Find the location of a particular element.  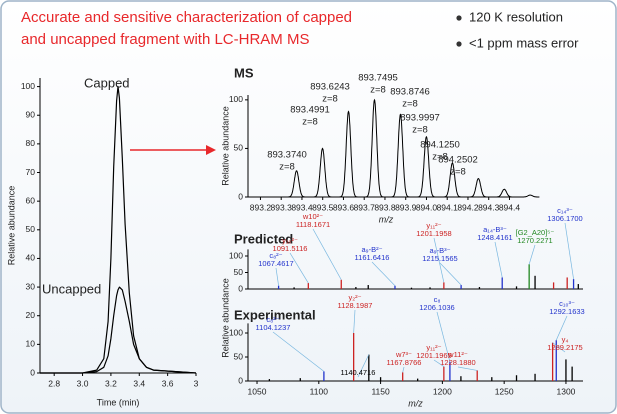

x-axis-label: m/z is located at coordinates (386, 219).